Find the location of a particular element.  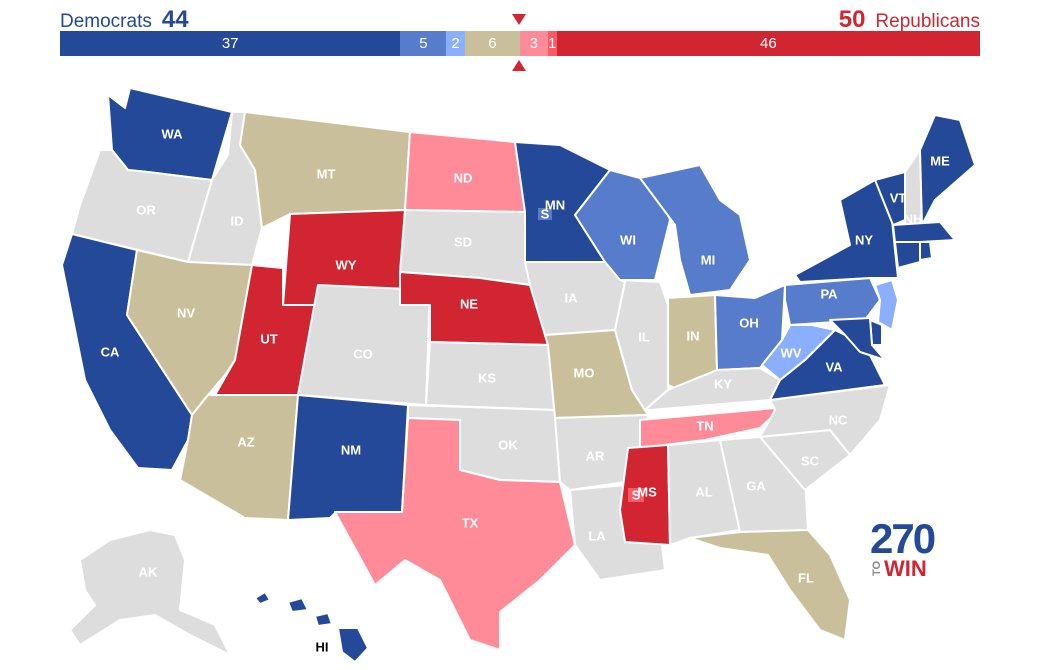

majority-marker-top is located at coordinates (519, 19).